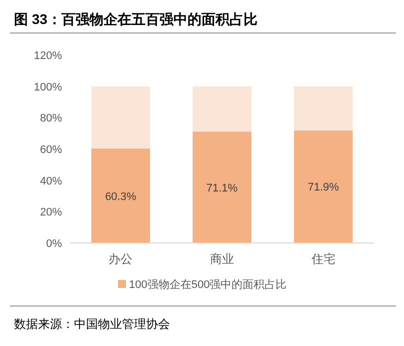 This screenshot has height=346, width=404. What do you see at coordinates (51, 212) in the screenshot?
I see `y-tick-label: 20%` at bounding box center [51, 212].